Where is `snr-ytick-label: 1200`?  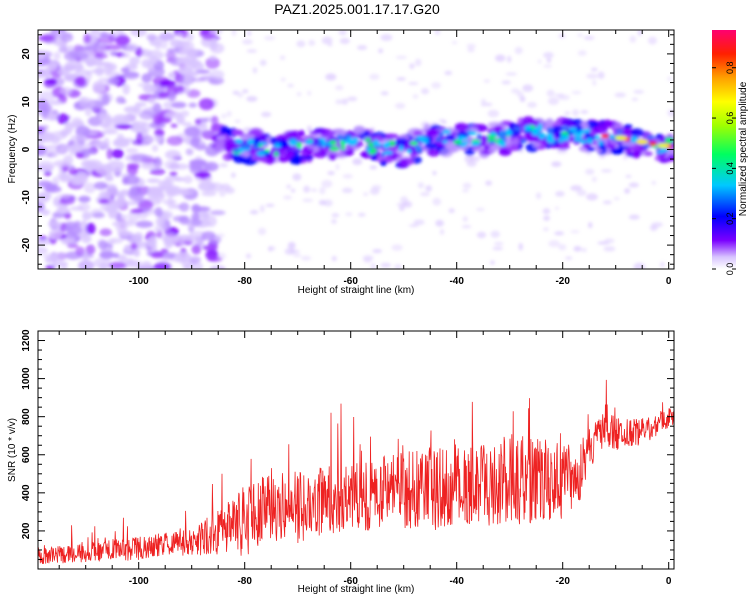 snr-ytick-label: 1200 is located at coordinates (26, 340).